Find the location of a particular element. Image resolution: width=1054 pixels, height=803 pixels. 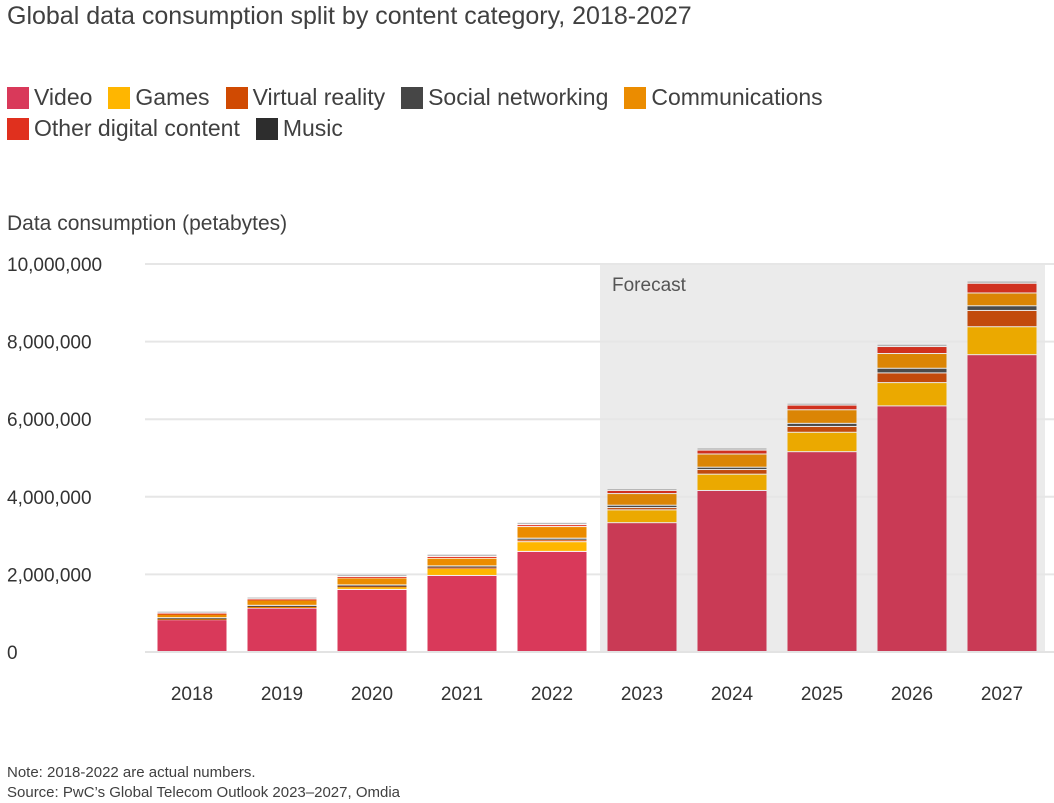

x-tick-label: 2020 is located at coordinates (372, 694).